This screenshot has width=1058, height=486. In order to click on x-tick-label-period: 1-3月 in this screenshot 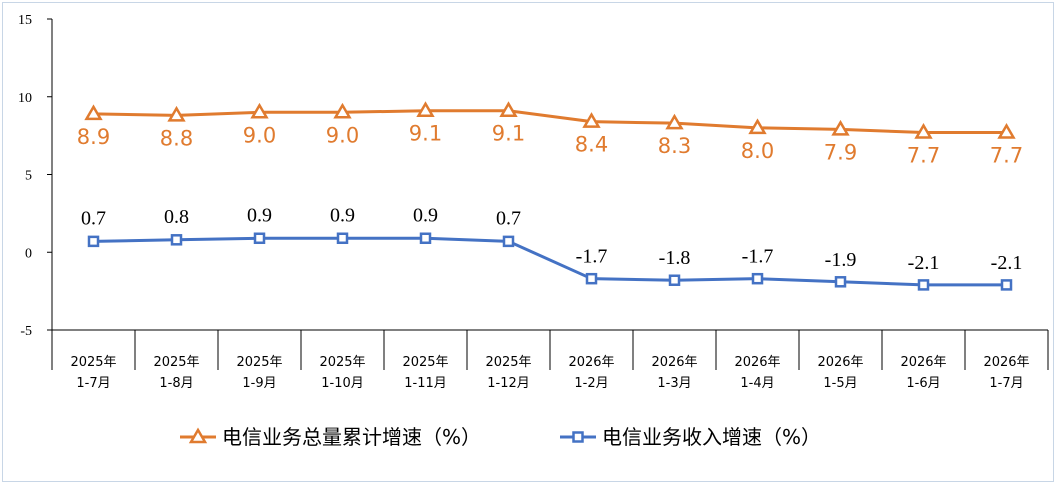, I will do `click(674, 383)`.